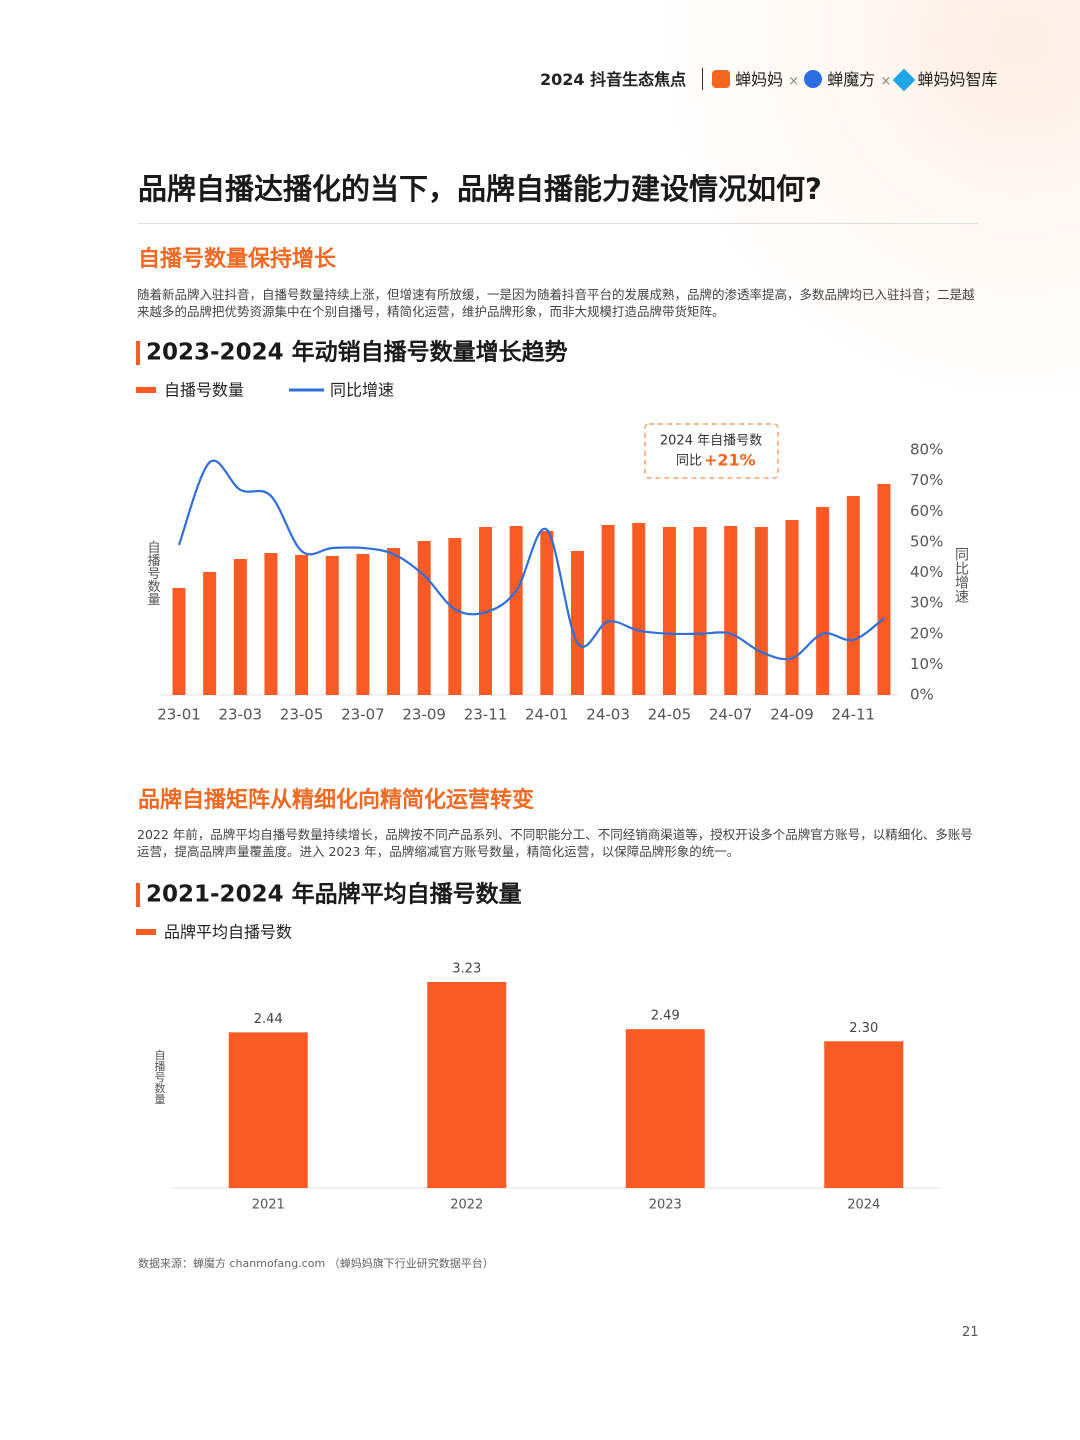 The width and height of the screenshot is (1080, 1440). I want to click on y2-tick-label: 0%, so click(922, 695).